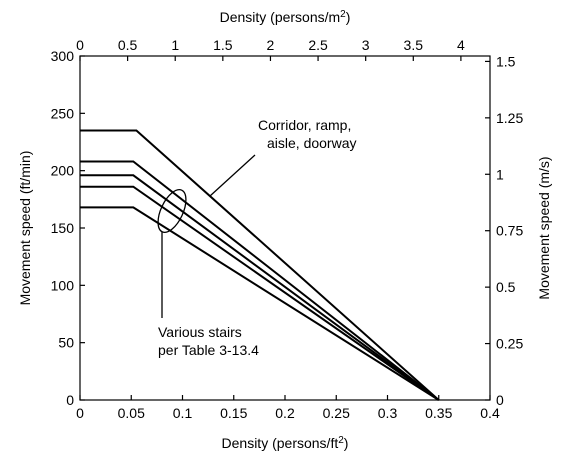  I want to click on top-axis: 0 0.5 1 1.5 2 2.5 3 3.5 4, so click(270, 49).